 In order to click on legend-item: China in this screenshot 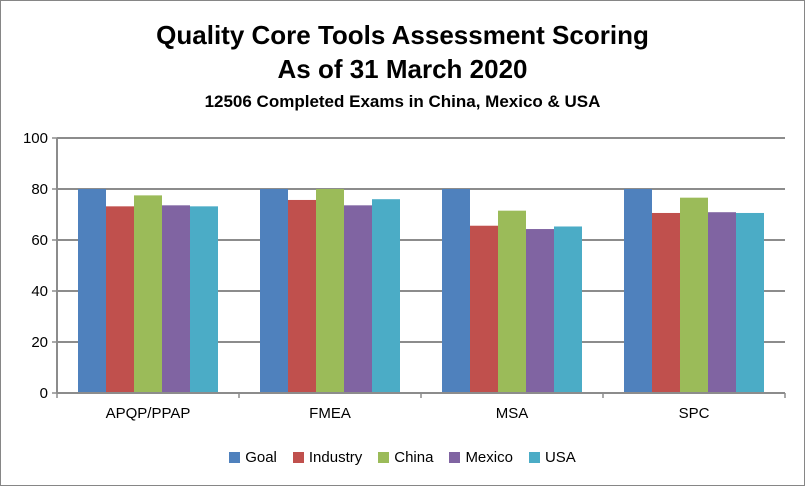, I will do `click(405, 457)`.